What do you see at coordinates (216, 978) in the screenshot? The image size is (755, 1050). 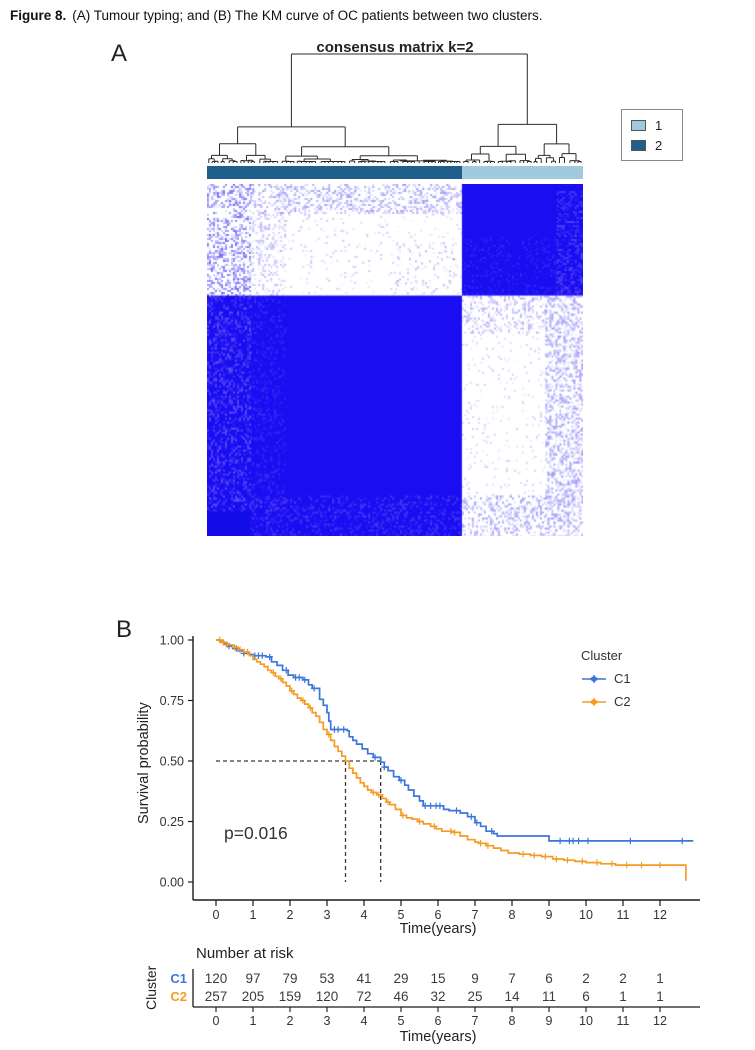 I see `risk-count-c1-t0: 120` at bounding box center [216, 978].